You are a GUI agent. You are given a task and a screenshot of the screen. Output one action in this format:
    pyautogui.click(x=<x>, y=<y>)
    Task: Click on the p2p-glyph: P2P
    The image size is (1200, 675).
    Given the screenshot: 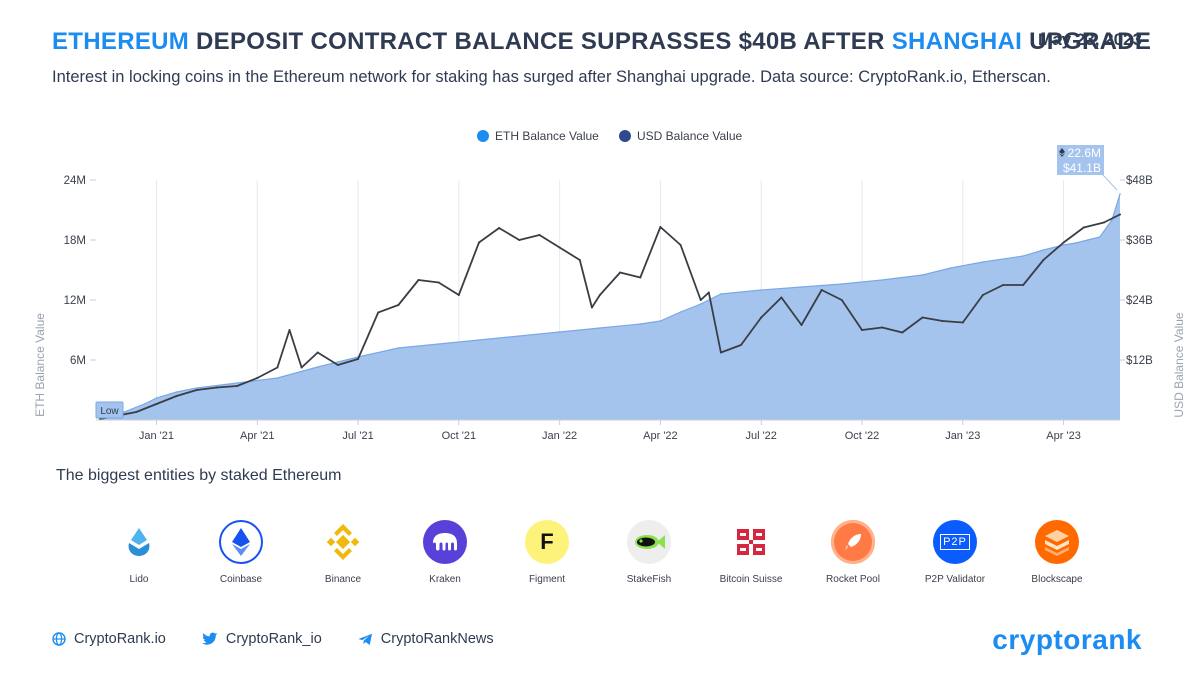 What is the action you would take?
    pyautogui.click(x=955, y=542)
    